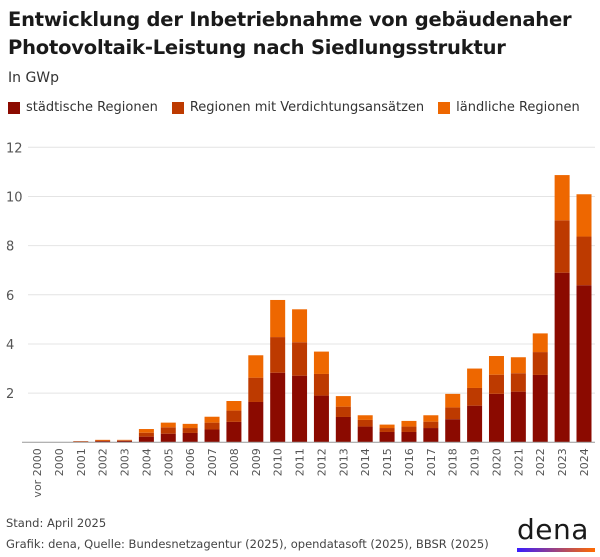 This screenshot has height=557, width=600. What do you see at coordinates (409, 462) in the screenshot?
I see `x-tick-label: 2016` at bounding box center [409, 462].